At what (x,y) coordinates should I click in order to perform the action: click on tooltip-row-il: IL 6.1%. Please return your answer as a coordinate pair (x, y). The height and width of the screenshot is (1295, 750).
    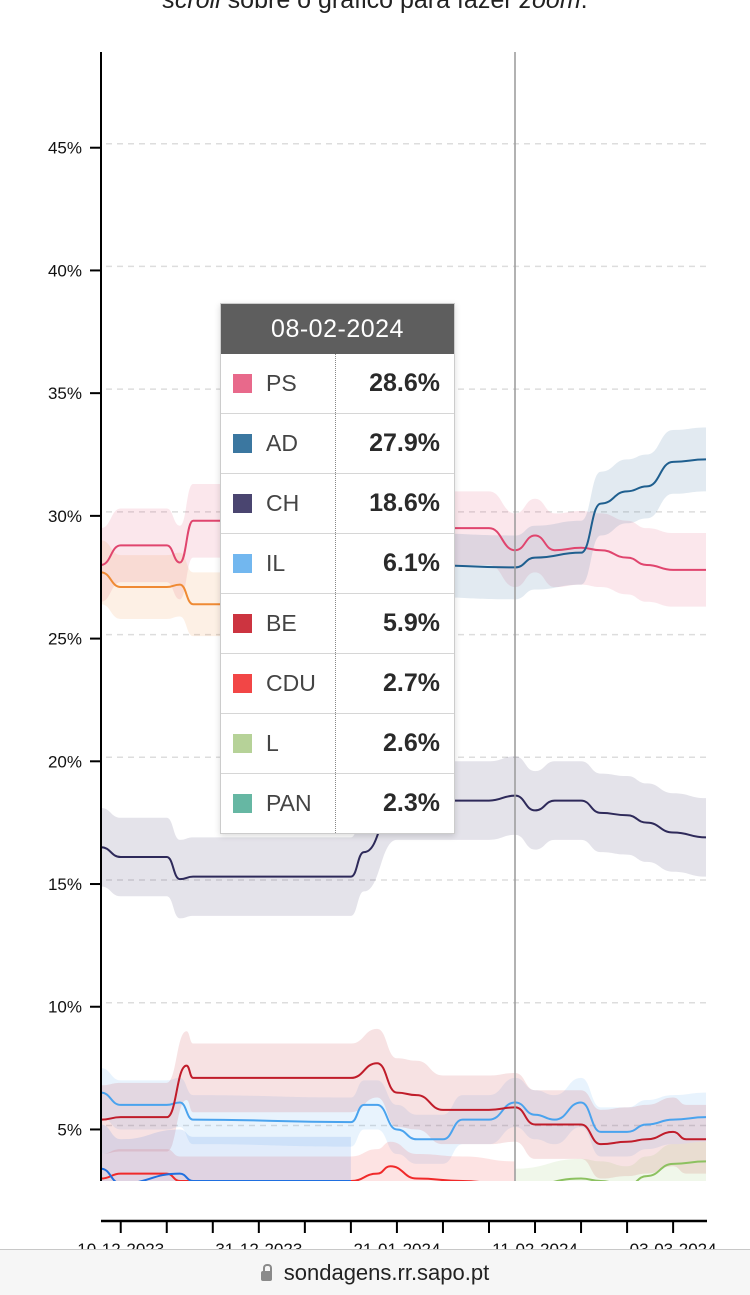
    Looking at the image, I should click on (337, 563).